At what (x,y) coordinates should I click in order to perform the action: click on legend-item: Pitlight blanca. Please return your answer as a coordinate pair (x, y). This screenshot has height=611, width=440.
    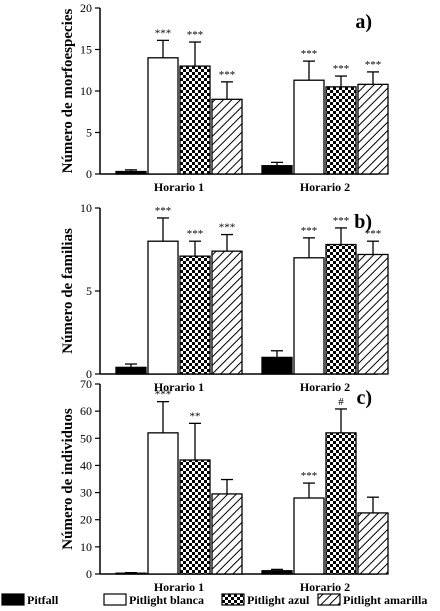
    Looking at the image, I should click on (153, 600).